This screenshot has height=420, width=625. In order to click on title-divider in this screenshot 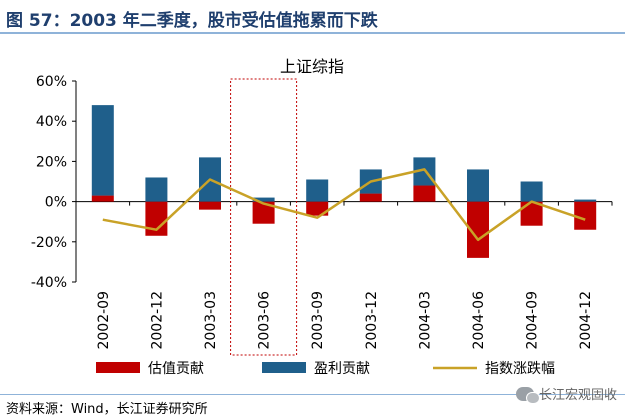, I will do `click(312, 33)`.